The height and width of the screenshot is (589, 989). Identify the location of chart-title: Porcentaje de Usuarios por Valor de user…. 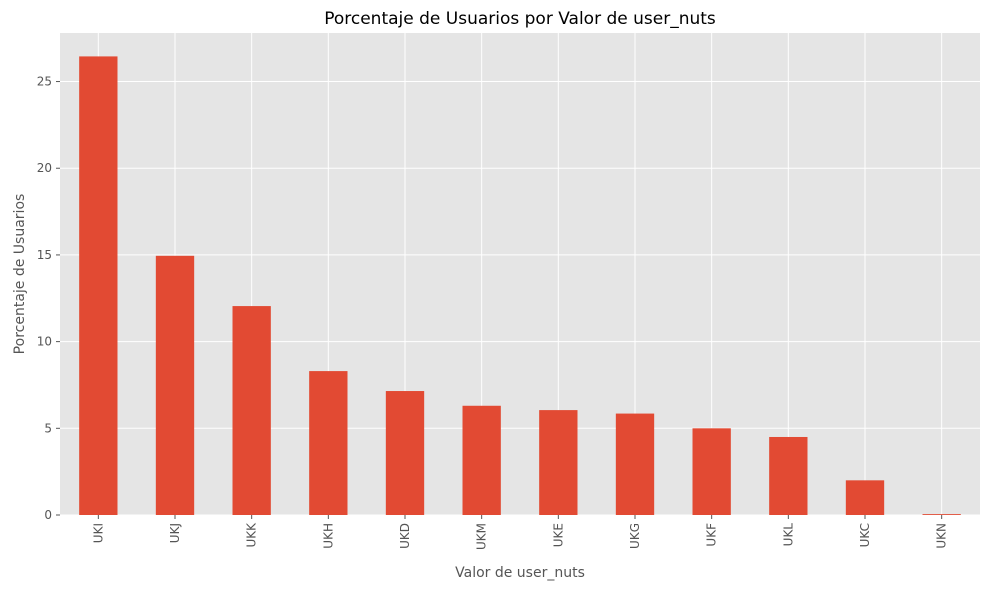
(520, 19).